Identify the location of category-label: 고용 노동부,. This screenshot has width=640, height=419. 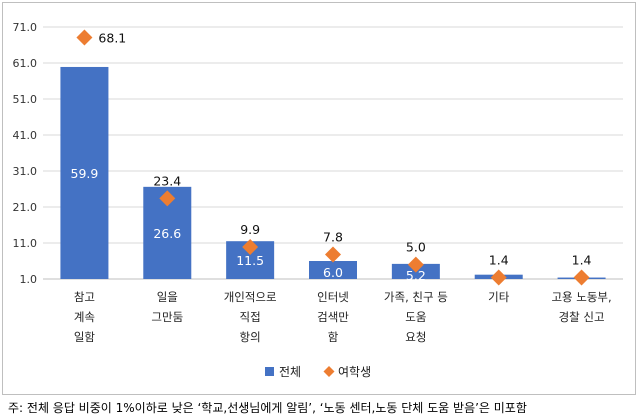
(581, 297).